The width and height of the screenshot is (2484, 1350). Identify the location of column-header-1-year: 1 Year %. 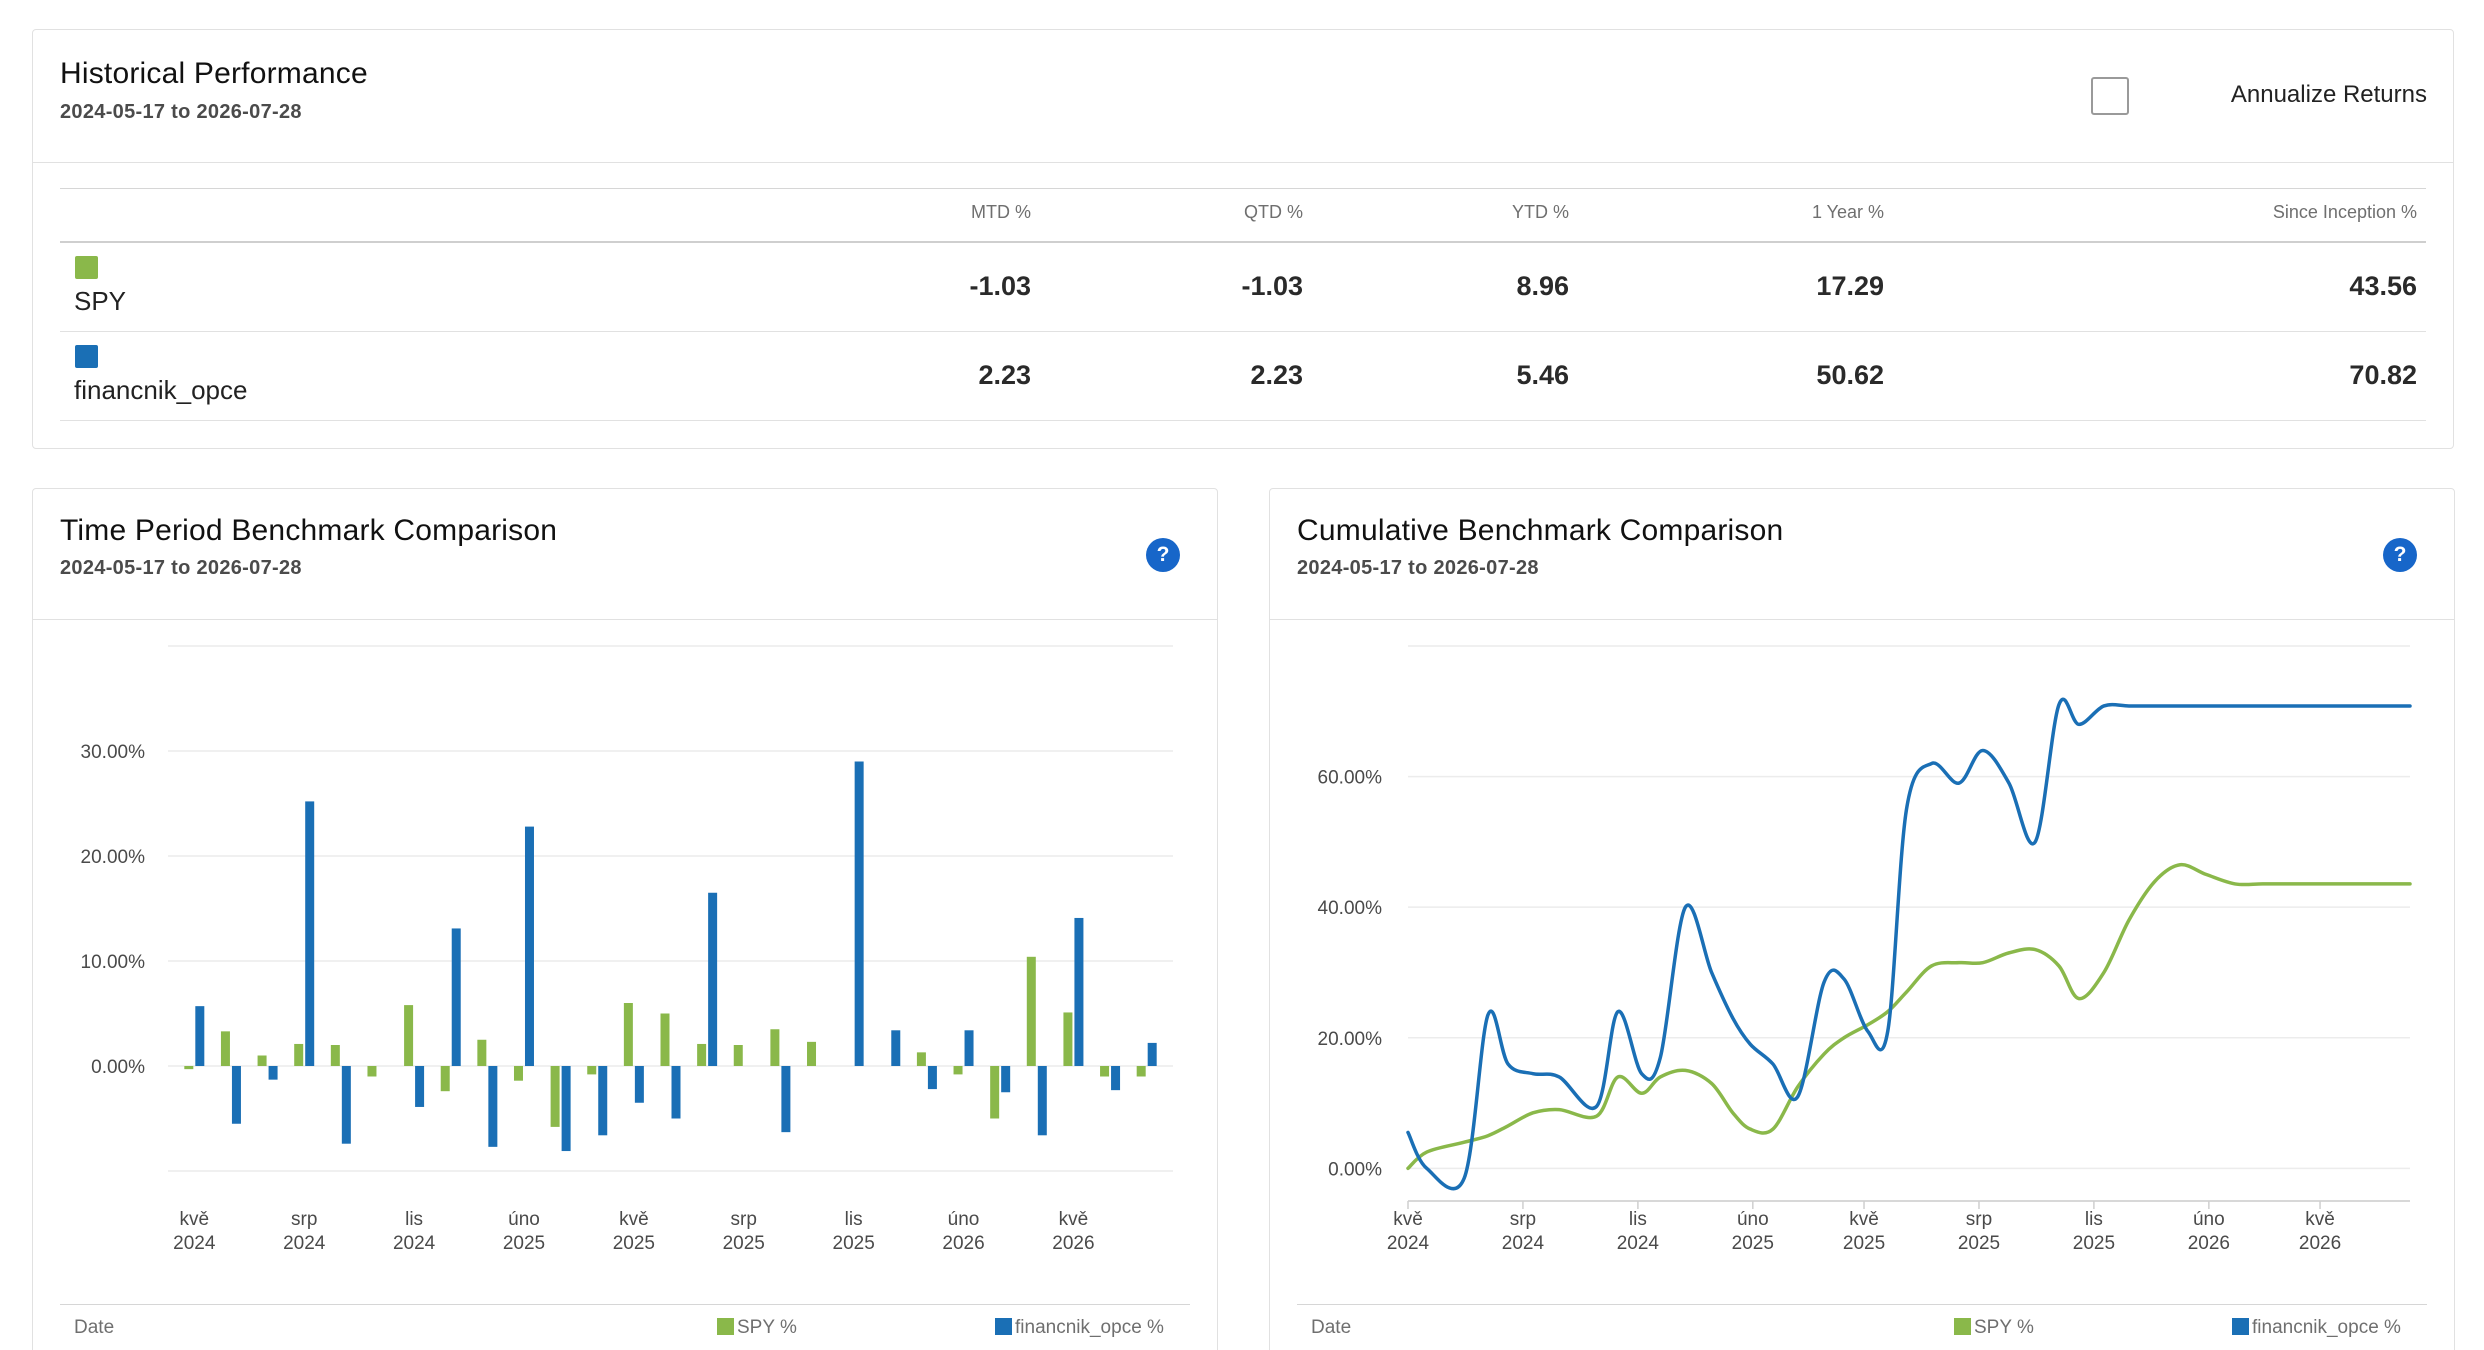
(1847, 212).